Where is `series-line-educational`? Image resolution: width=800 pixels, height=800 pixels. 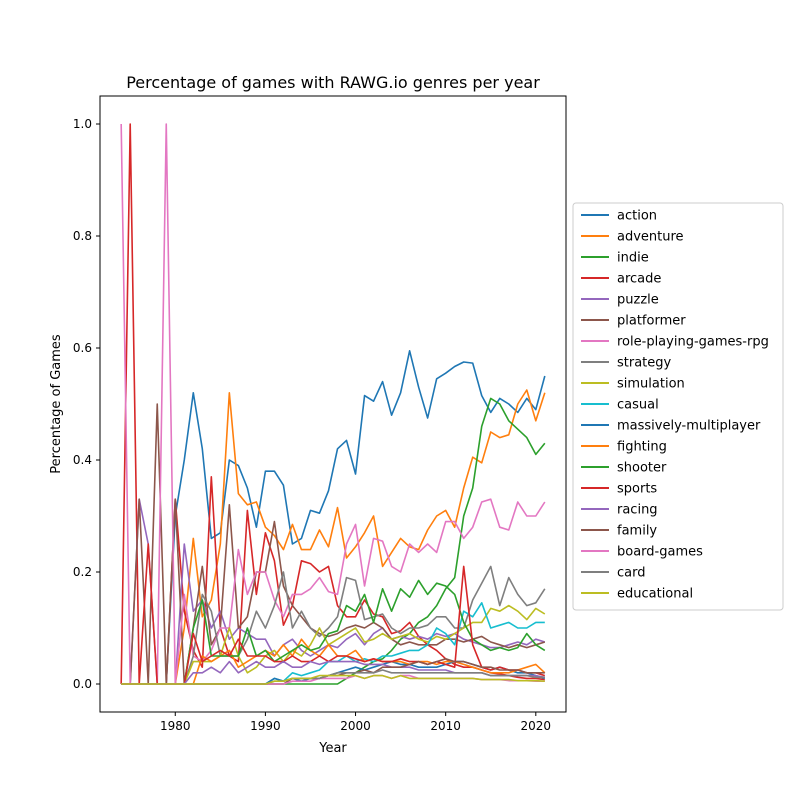
series-line-educational is located at coordinates (333, 679).